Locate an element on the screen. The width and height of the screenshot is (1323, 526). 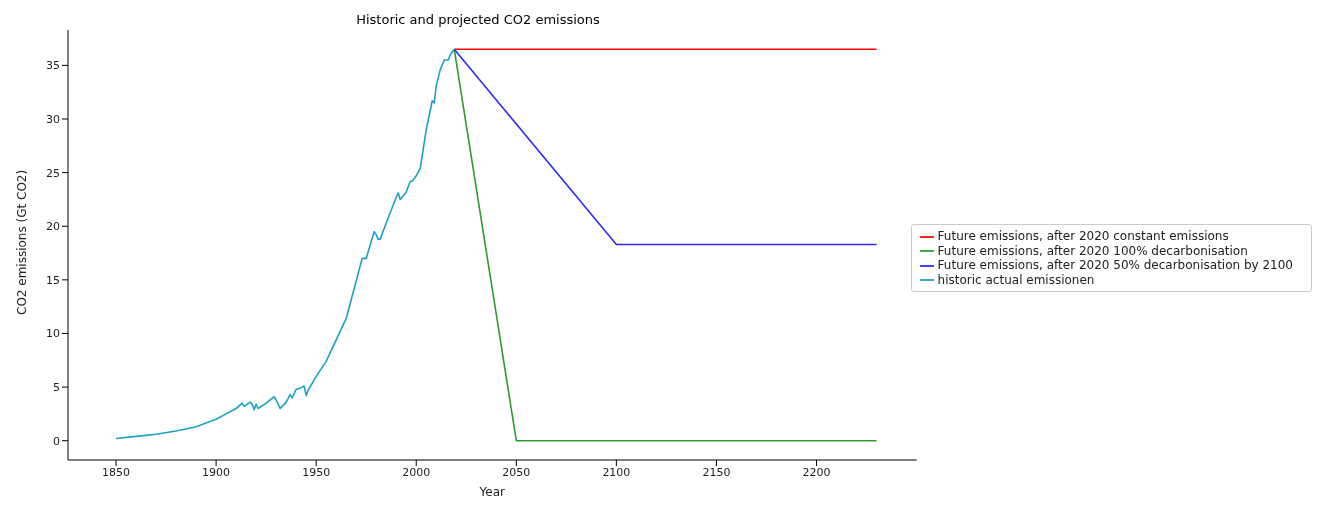
y-tick-label: 0 is located at coordinates (56, 441).